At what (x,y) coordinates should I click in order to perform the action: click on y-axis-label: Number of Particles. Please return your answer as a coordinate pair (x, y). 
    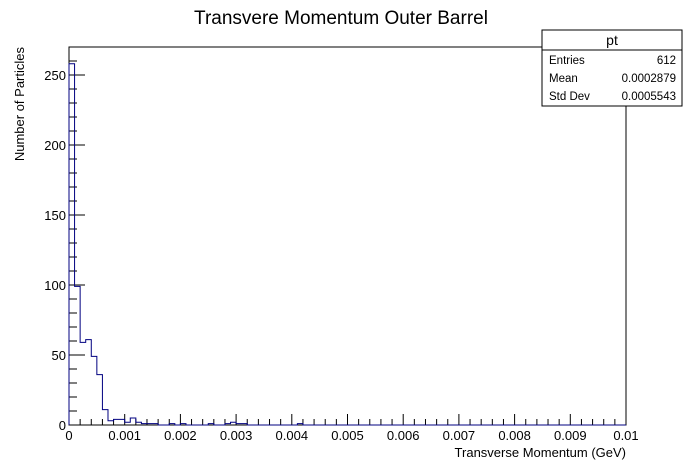
    Looking at the image, I should click on (19, 104).